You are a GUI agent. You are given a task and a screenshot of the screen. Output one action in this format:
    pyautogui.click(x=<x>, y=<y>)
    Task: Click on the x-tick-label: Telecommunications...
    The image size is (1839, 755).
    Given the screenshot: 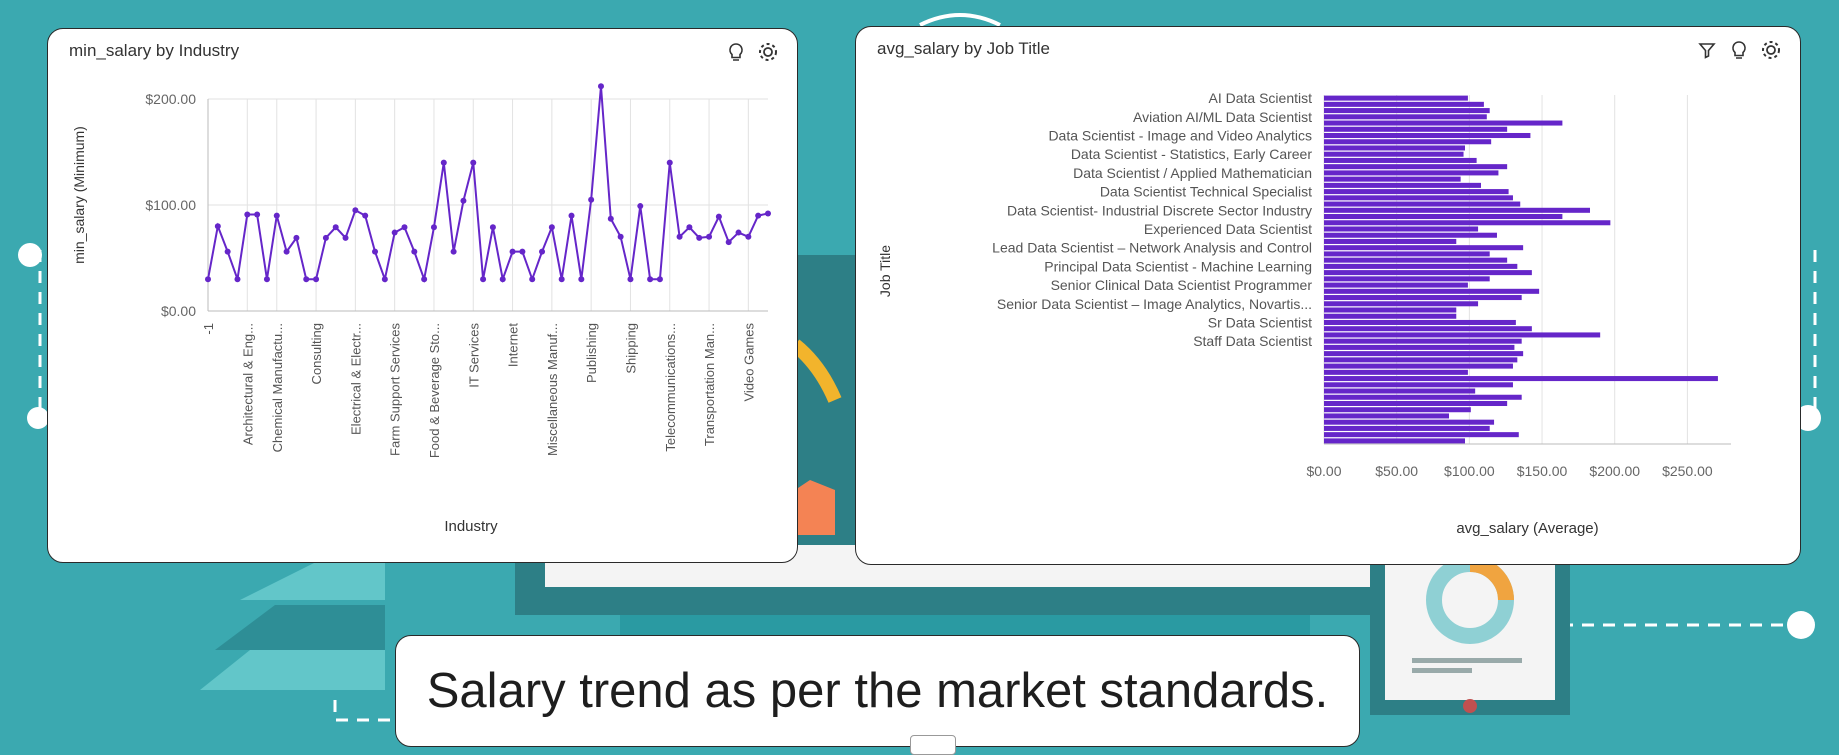 What is the action you would take?
    pyautogui.click(x=670, y=387)
    